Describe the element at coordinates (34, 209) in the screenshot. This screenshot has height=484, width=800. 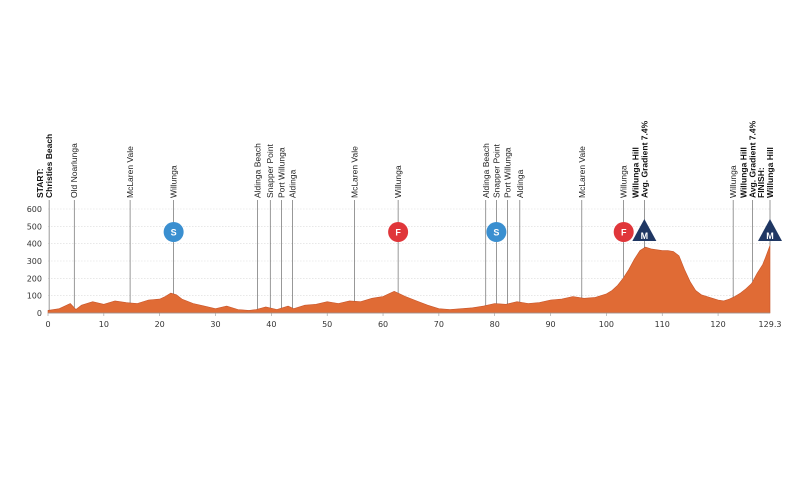
I see `y-tick-label: 600` at that location.